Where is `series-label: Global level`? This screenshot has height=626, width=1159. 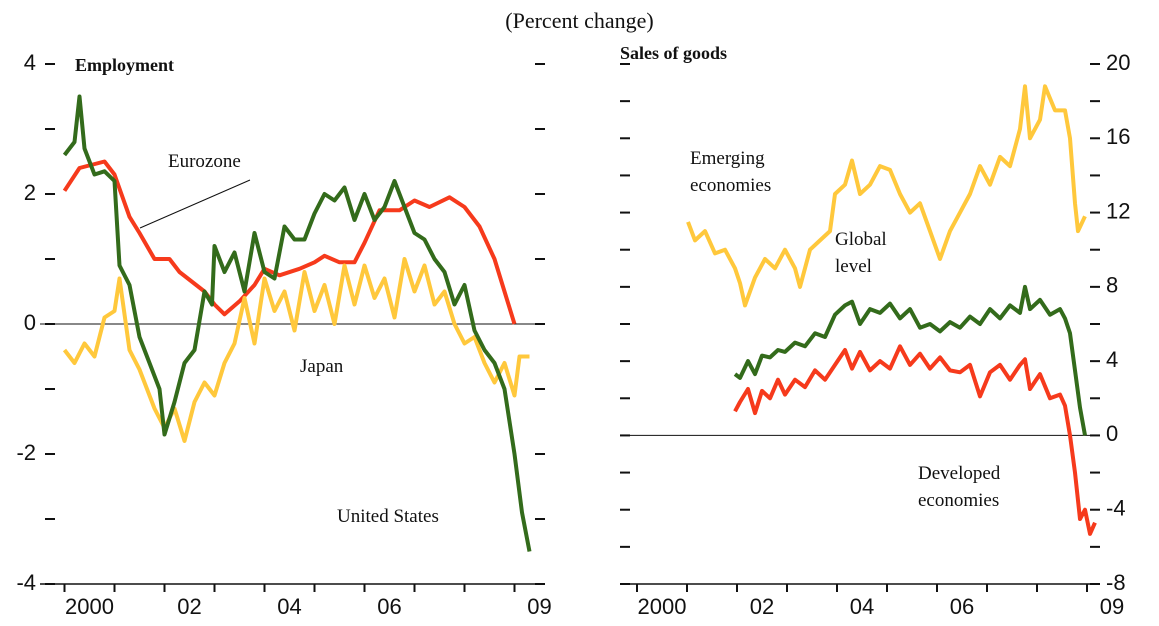 series-label: Global level is located at coordinates (861, 253).